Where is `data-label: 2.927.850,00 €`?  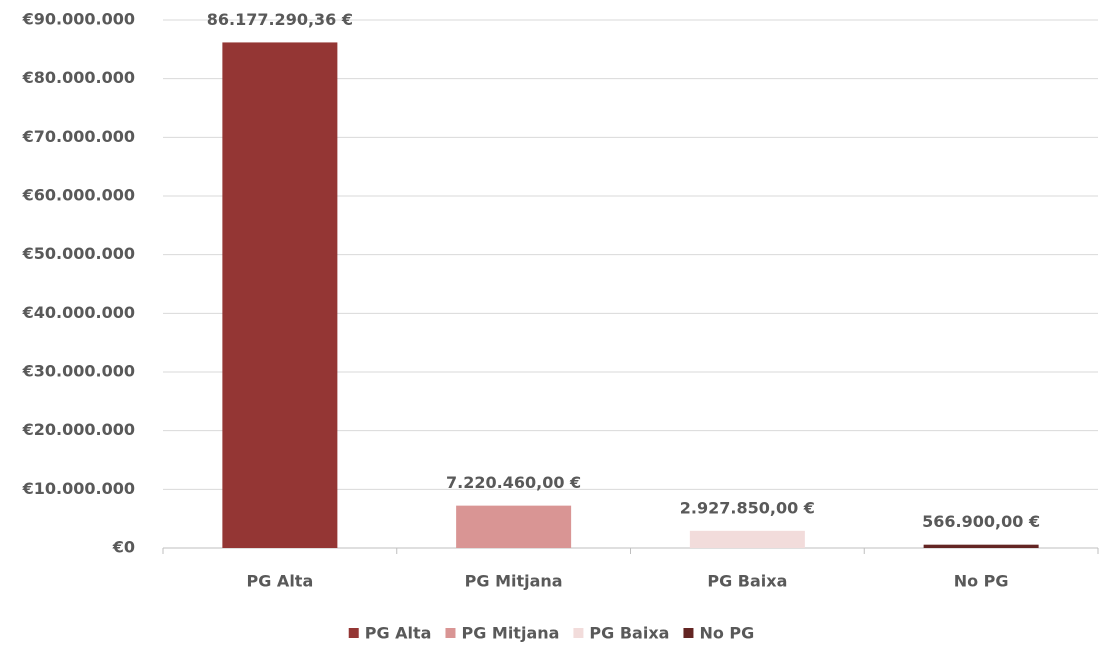 data-label: 2.927.850,00 € is located at coordinates (747, 507).